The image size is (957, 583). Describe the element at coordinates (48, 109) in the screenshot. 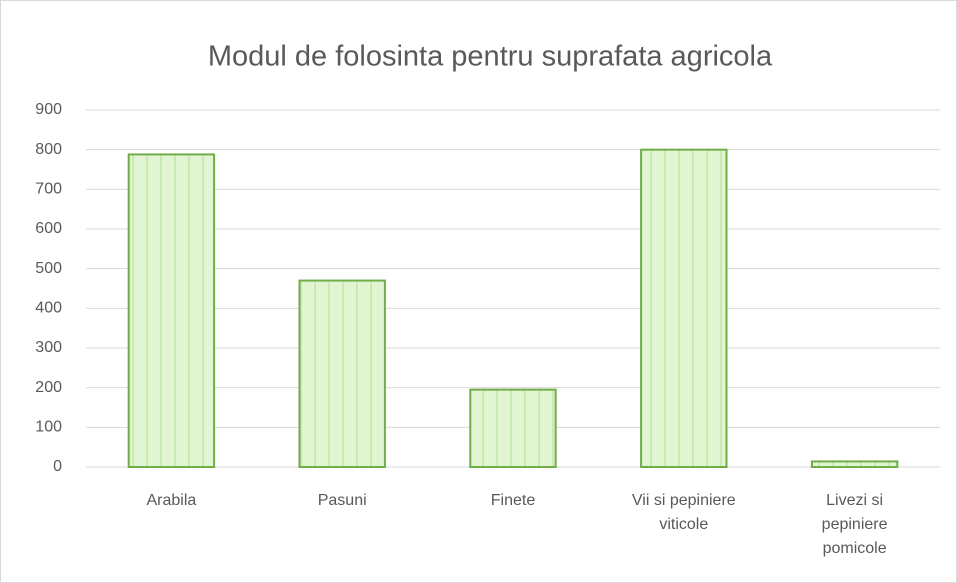

I see `y-tick-label: 900` at that location.